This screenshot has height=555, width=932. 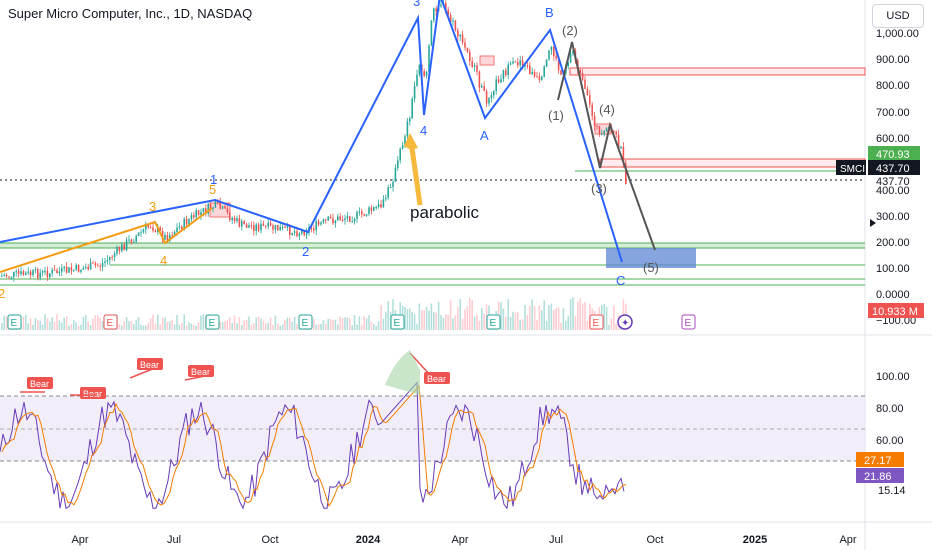 What do you see at coordinates (732, 163) in the screenshot?
I see `resistance-zone-lower` at bounding box center [732, 163].